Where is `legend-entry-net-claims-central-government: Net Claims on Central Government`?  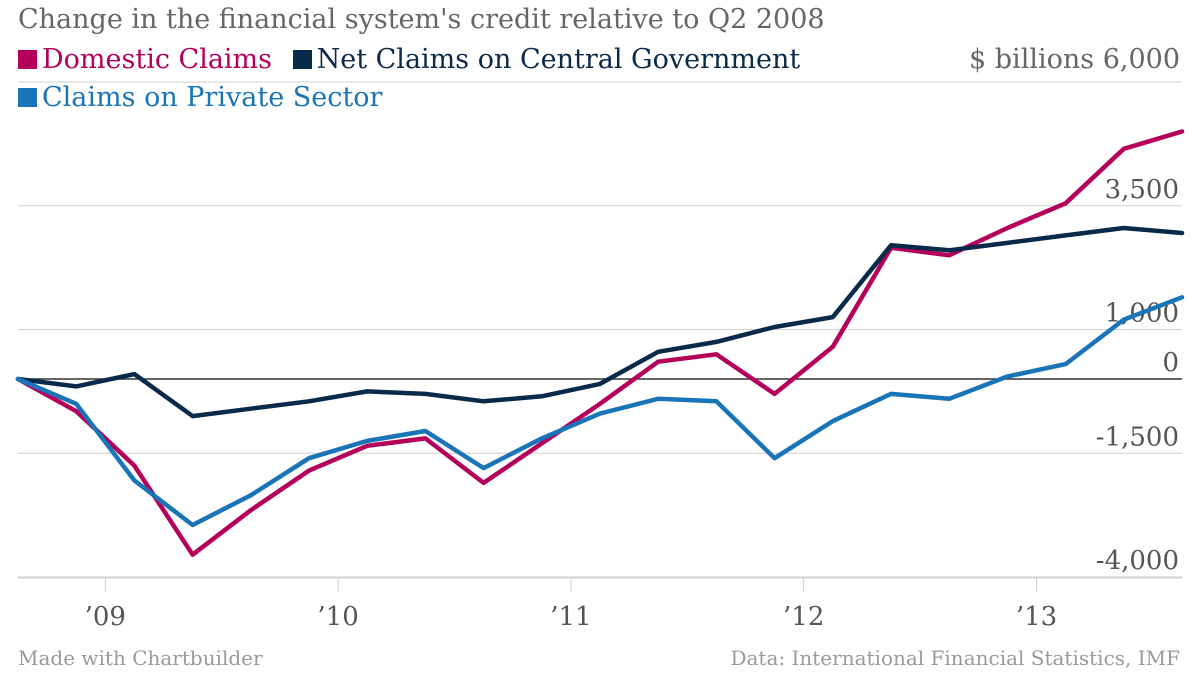 legend-entry-net-claims-central-government: Net Claims on Central Government is located at coordinates (546, 59).